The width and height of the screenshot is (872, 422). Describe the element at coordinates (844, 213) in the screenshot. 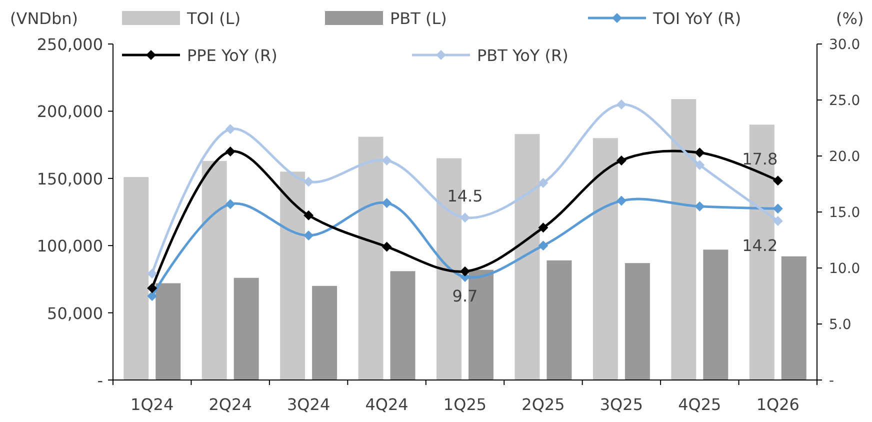

I see `y2-tick-label: 15.0` at that location.